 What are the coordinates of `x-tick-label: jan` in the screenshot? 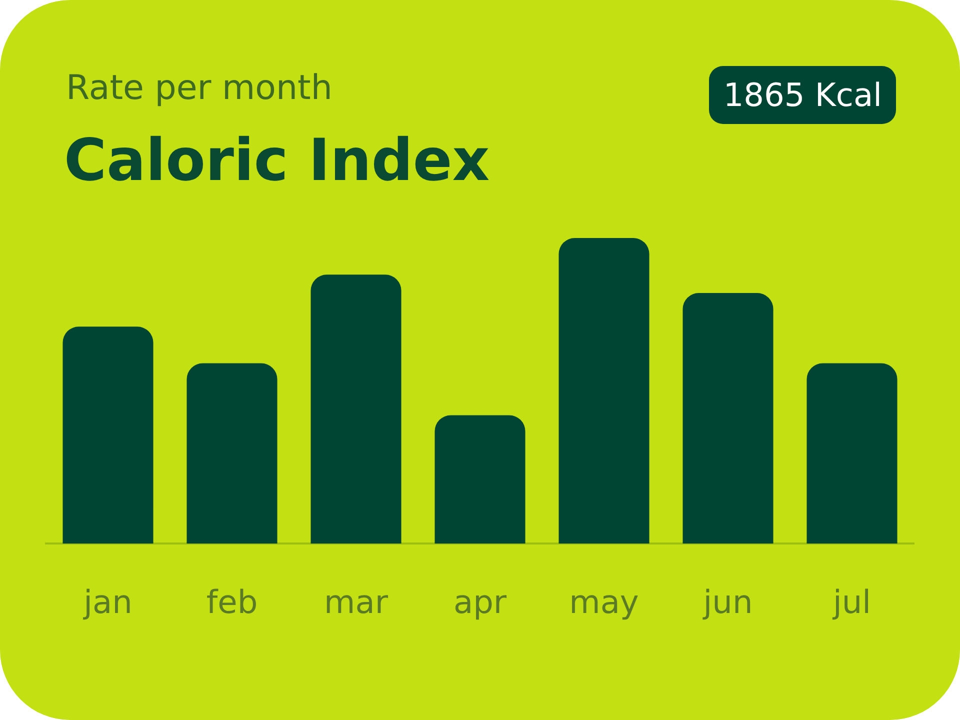 It's located at (107, 602).